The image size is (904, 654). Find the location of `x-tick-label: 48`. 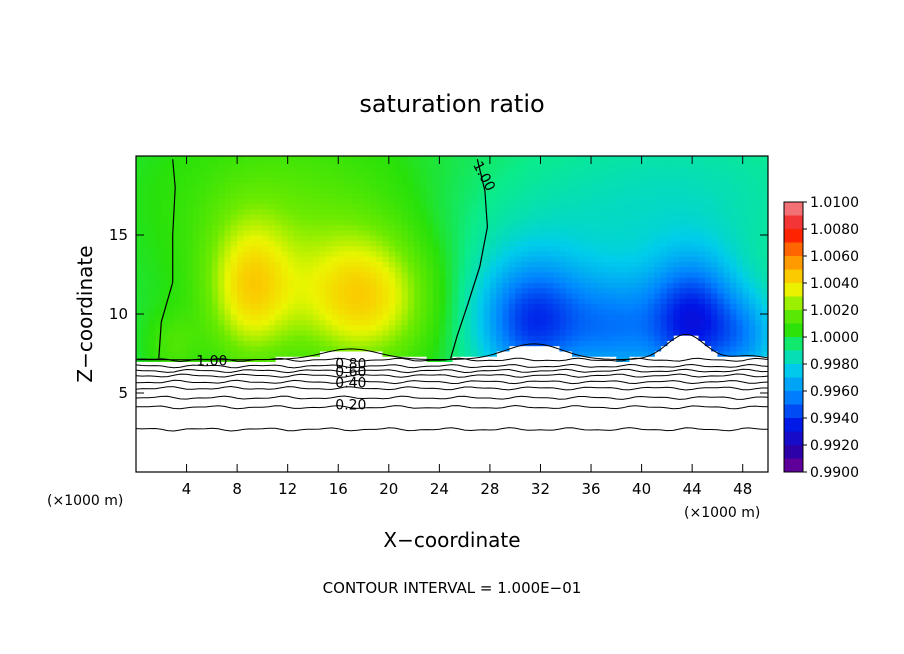

x-tick-label: 48 is located at coordinates (742, 489).